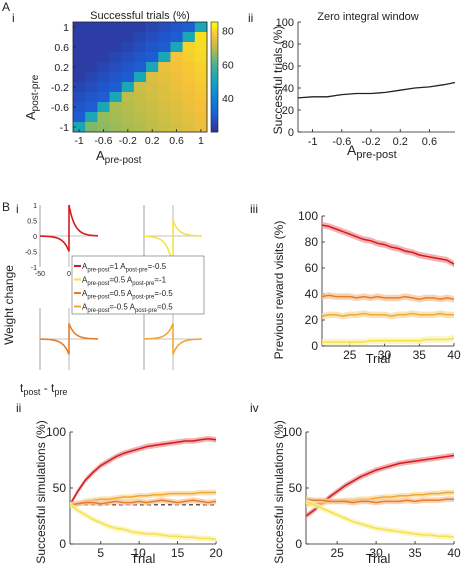 The height and width of the screenshot is (568, 474). I want to click on panel-letter-a: A, so click(6, 7).